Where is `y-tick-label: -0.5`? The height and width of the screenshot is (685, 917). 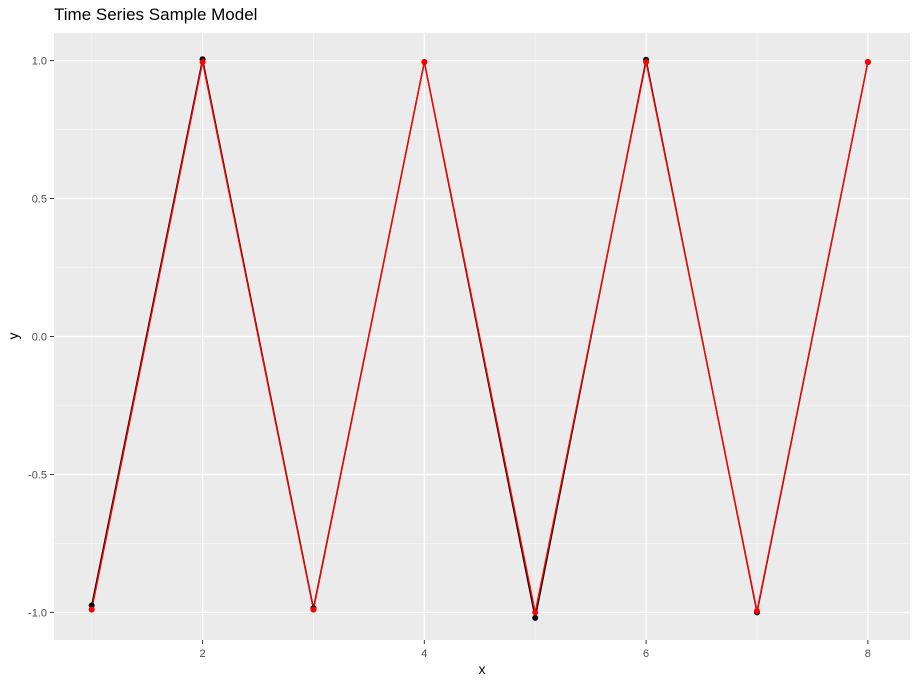
y-tick-label: -0.5 is located at coordinates (37, 475).